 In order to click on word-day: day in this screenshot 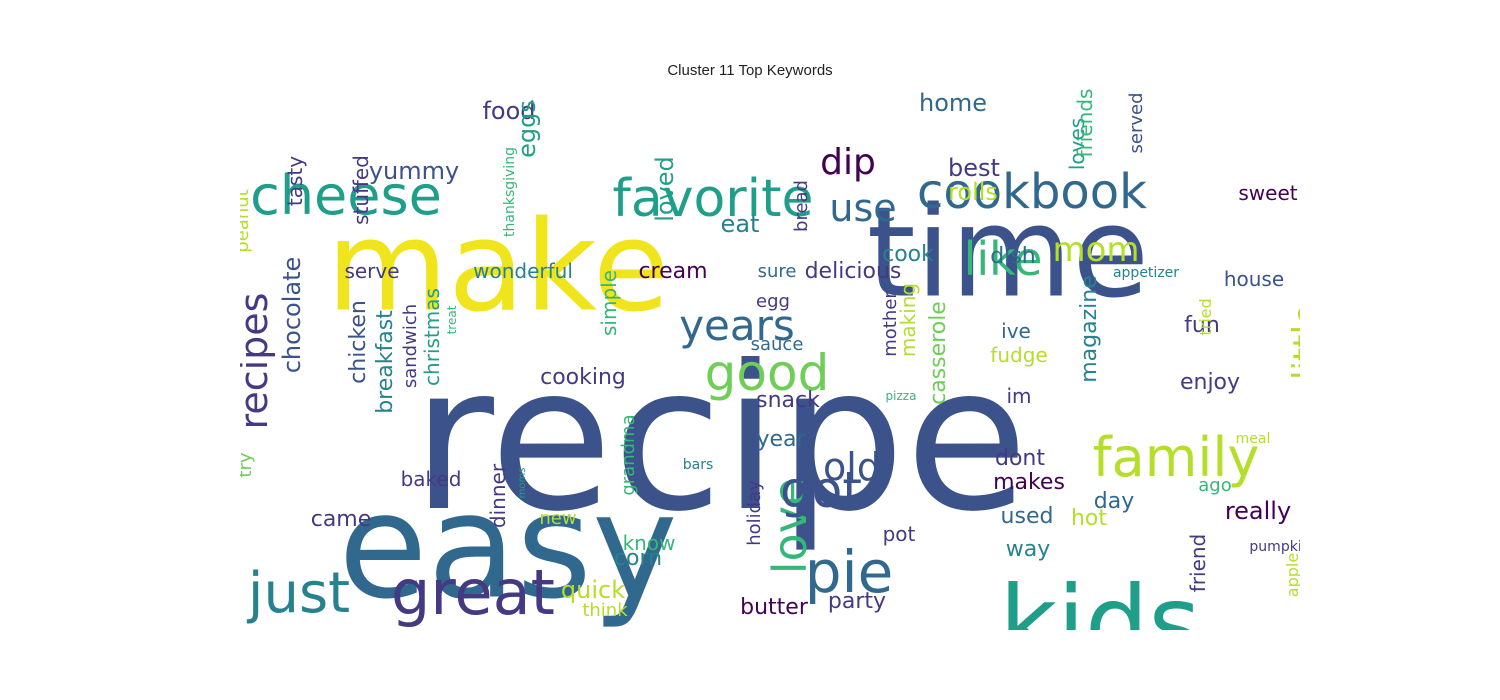, I will do `click(1114, 501)`.